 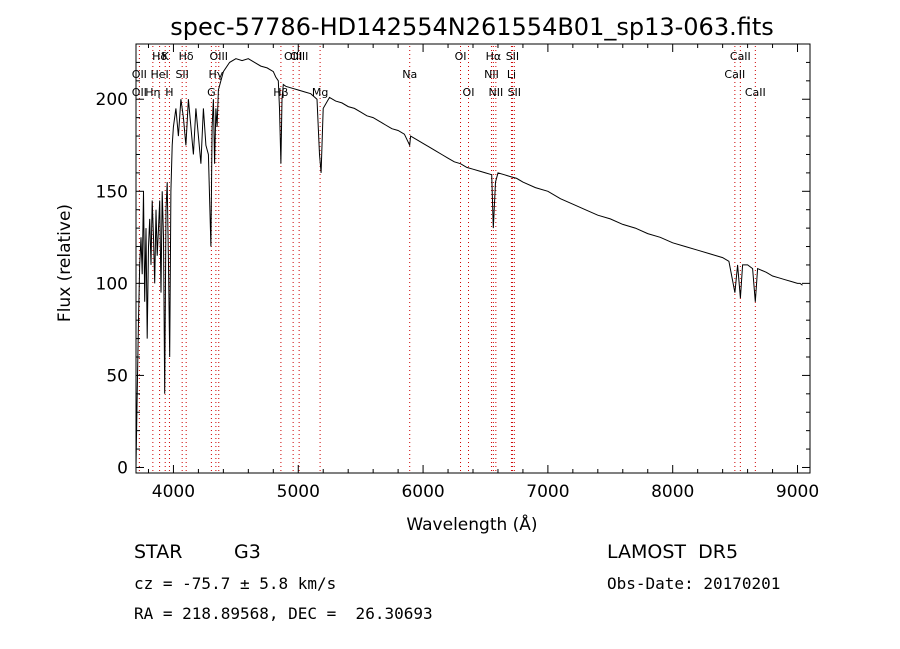 What do you see at coordinates (122, 468) in the screenshot?
I see `y-tick-label: 0` at bounding box center [122, 468].